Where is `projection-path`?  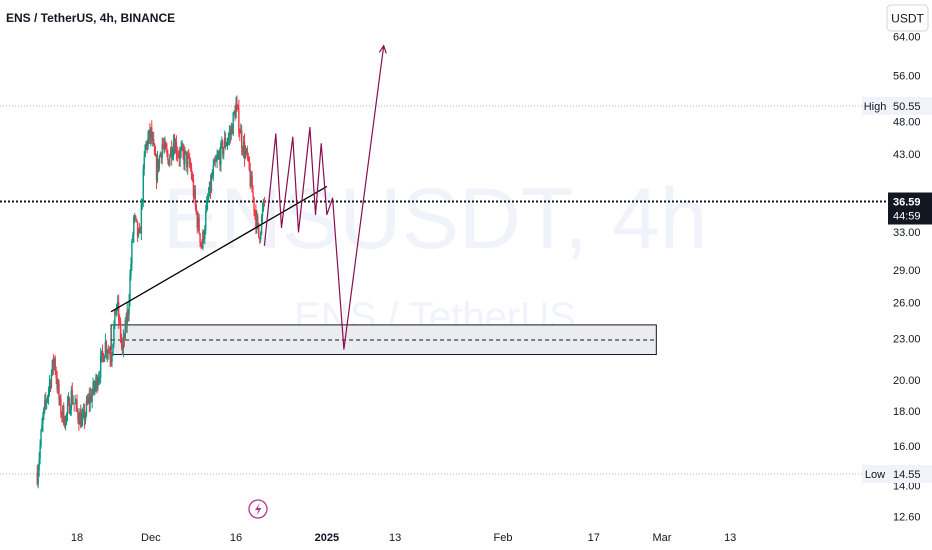 projection-path is located at coordinates (324, 197).